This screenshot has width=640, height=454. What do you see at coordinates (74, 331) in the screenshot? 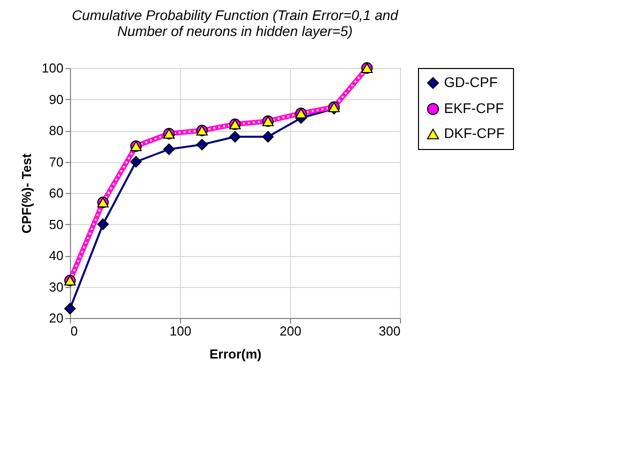
I see `x-tick-label: 0` at bounding box center [74, 331].